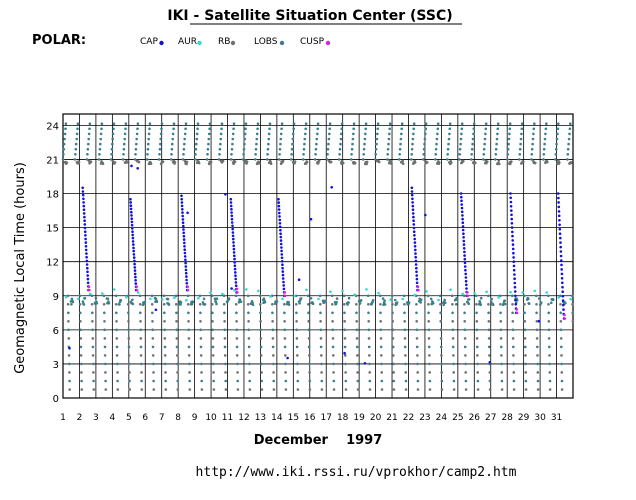 The image size is (636, 500). I want to click on legend-marker-cap, so click(161, 43).